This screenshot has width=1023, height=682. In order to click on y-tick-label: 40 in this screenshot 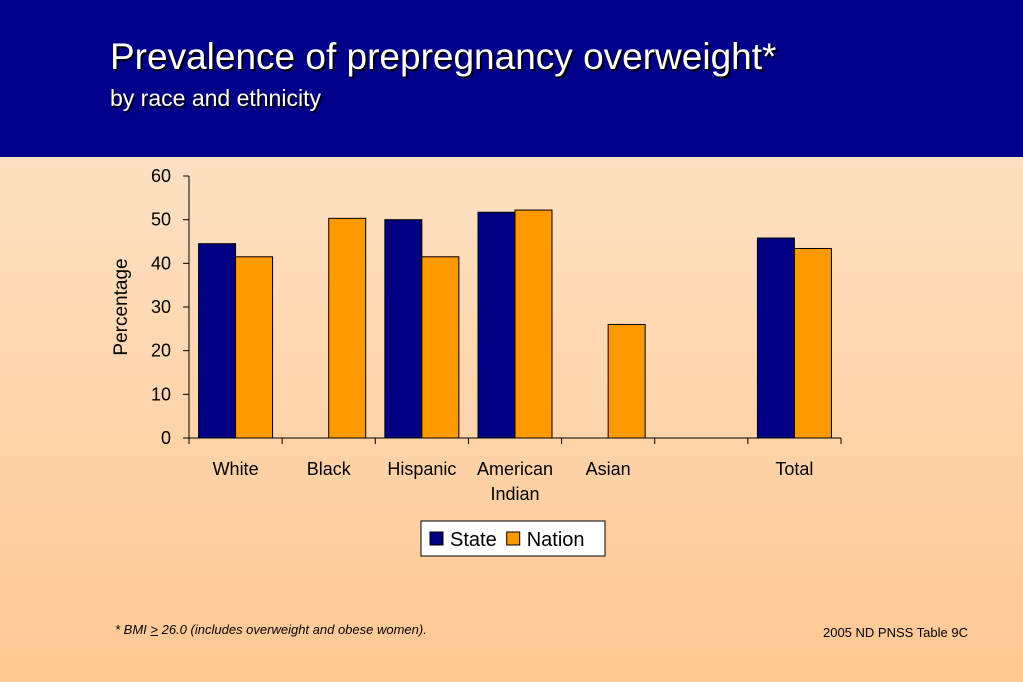, I will do `click(161, 263)`.